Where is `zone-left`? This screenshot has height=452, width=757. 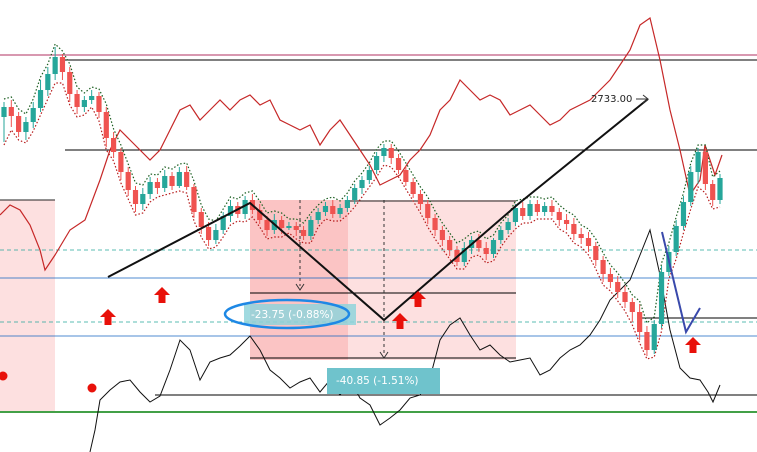
zone-left is located at coordinates (27, 306).